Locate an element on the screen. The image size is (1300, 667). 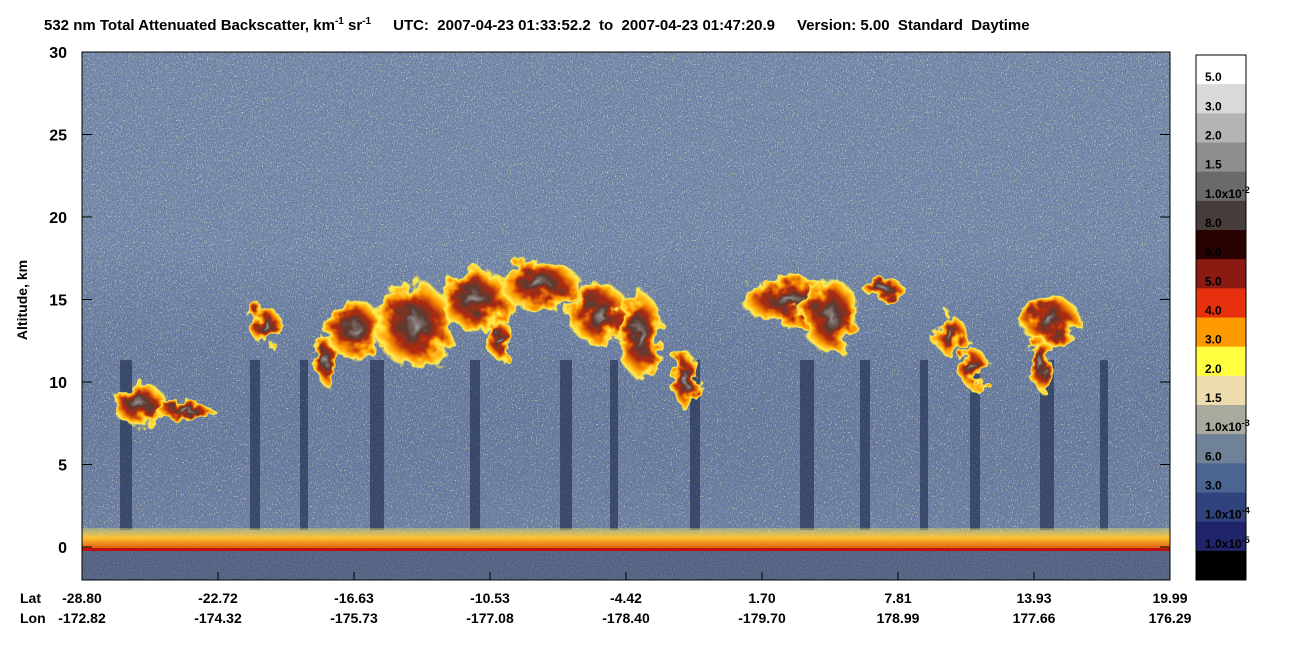
colorbar-label: 8.0 is located at coordinates (1213, 223).